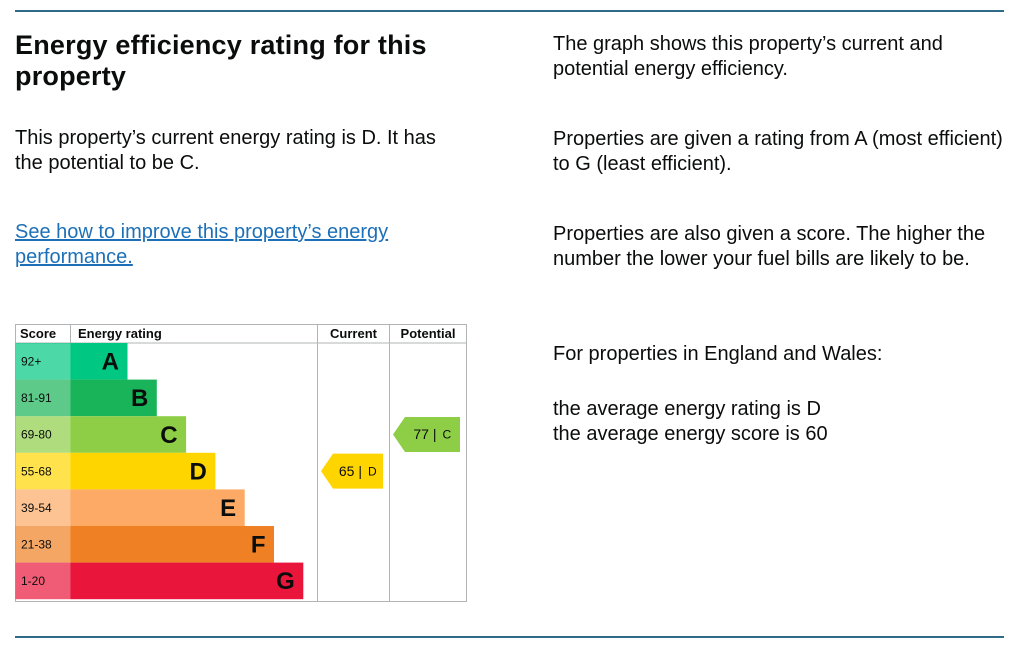 Image resolution: width=1024 pixels, height=660 pixels. What do you see at coordinates (718, 354) in the screenshot?
I see `region-note: For properties in England and Wales:` at bounding box center [718, 354].